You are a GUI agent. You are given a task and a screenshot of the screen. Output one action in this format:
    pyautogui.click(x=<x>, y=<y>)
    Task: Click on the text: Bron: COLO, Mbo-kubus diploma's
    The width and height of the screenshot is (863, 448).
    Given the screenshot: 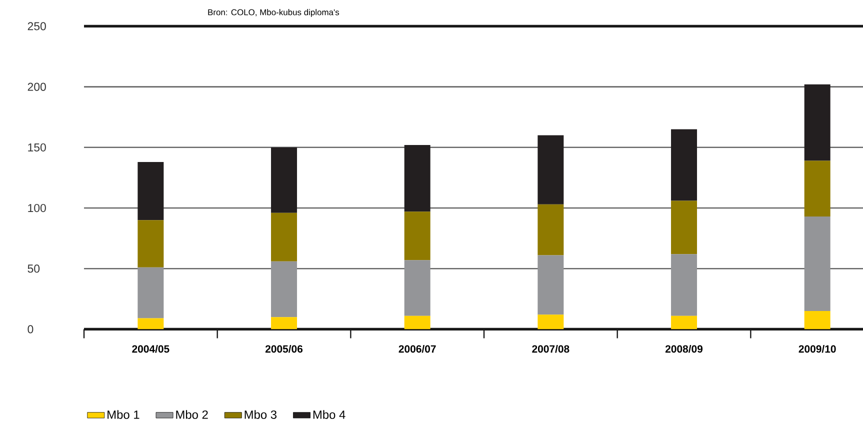 What is the action you would take?
    pyautogui.click(x=274, y=13)
    